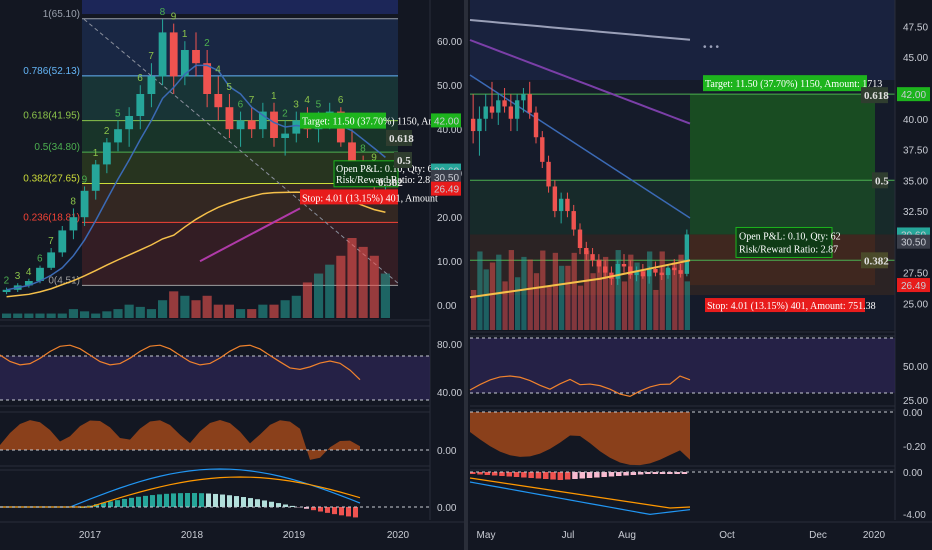 The image size is (932, 550). I want to click on time-axis-label: Jul, so click(568, 535).